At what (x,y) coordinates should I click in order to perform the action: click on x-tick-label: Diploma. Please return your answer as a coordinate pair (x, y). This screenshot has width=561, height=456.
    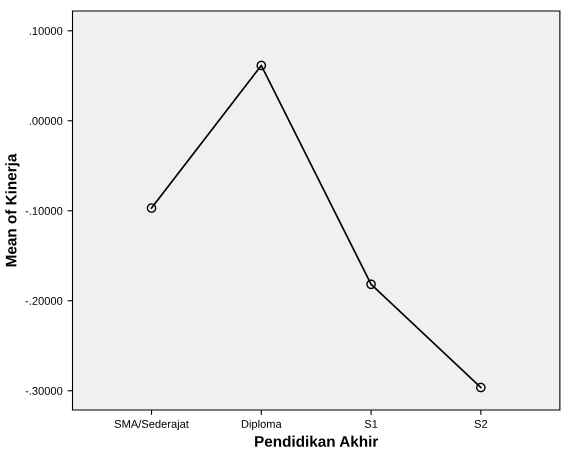
    Looking at the image, I should click on (262, 425).